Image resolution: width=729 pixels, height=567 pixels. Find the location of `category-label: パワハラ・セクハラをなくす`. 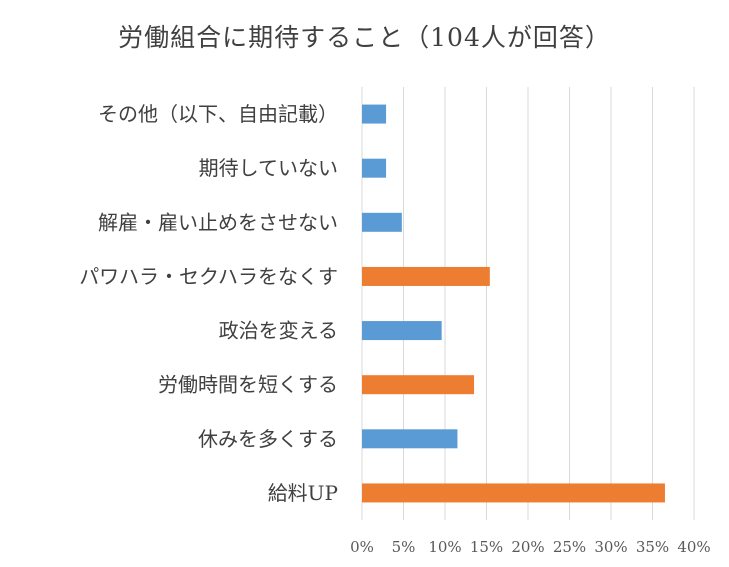

category-label: パワハラ・セクハラをなくす is located at coordinates (208, 276).